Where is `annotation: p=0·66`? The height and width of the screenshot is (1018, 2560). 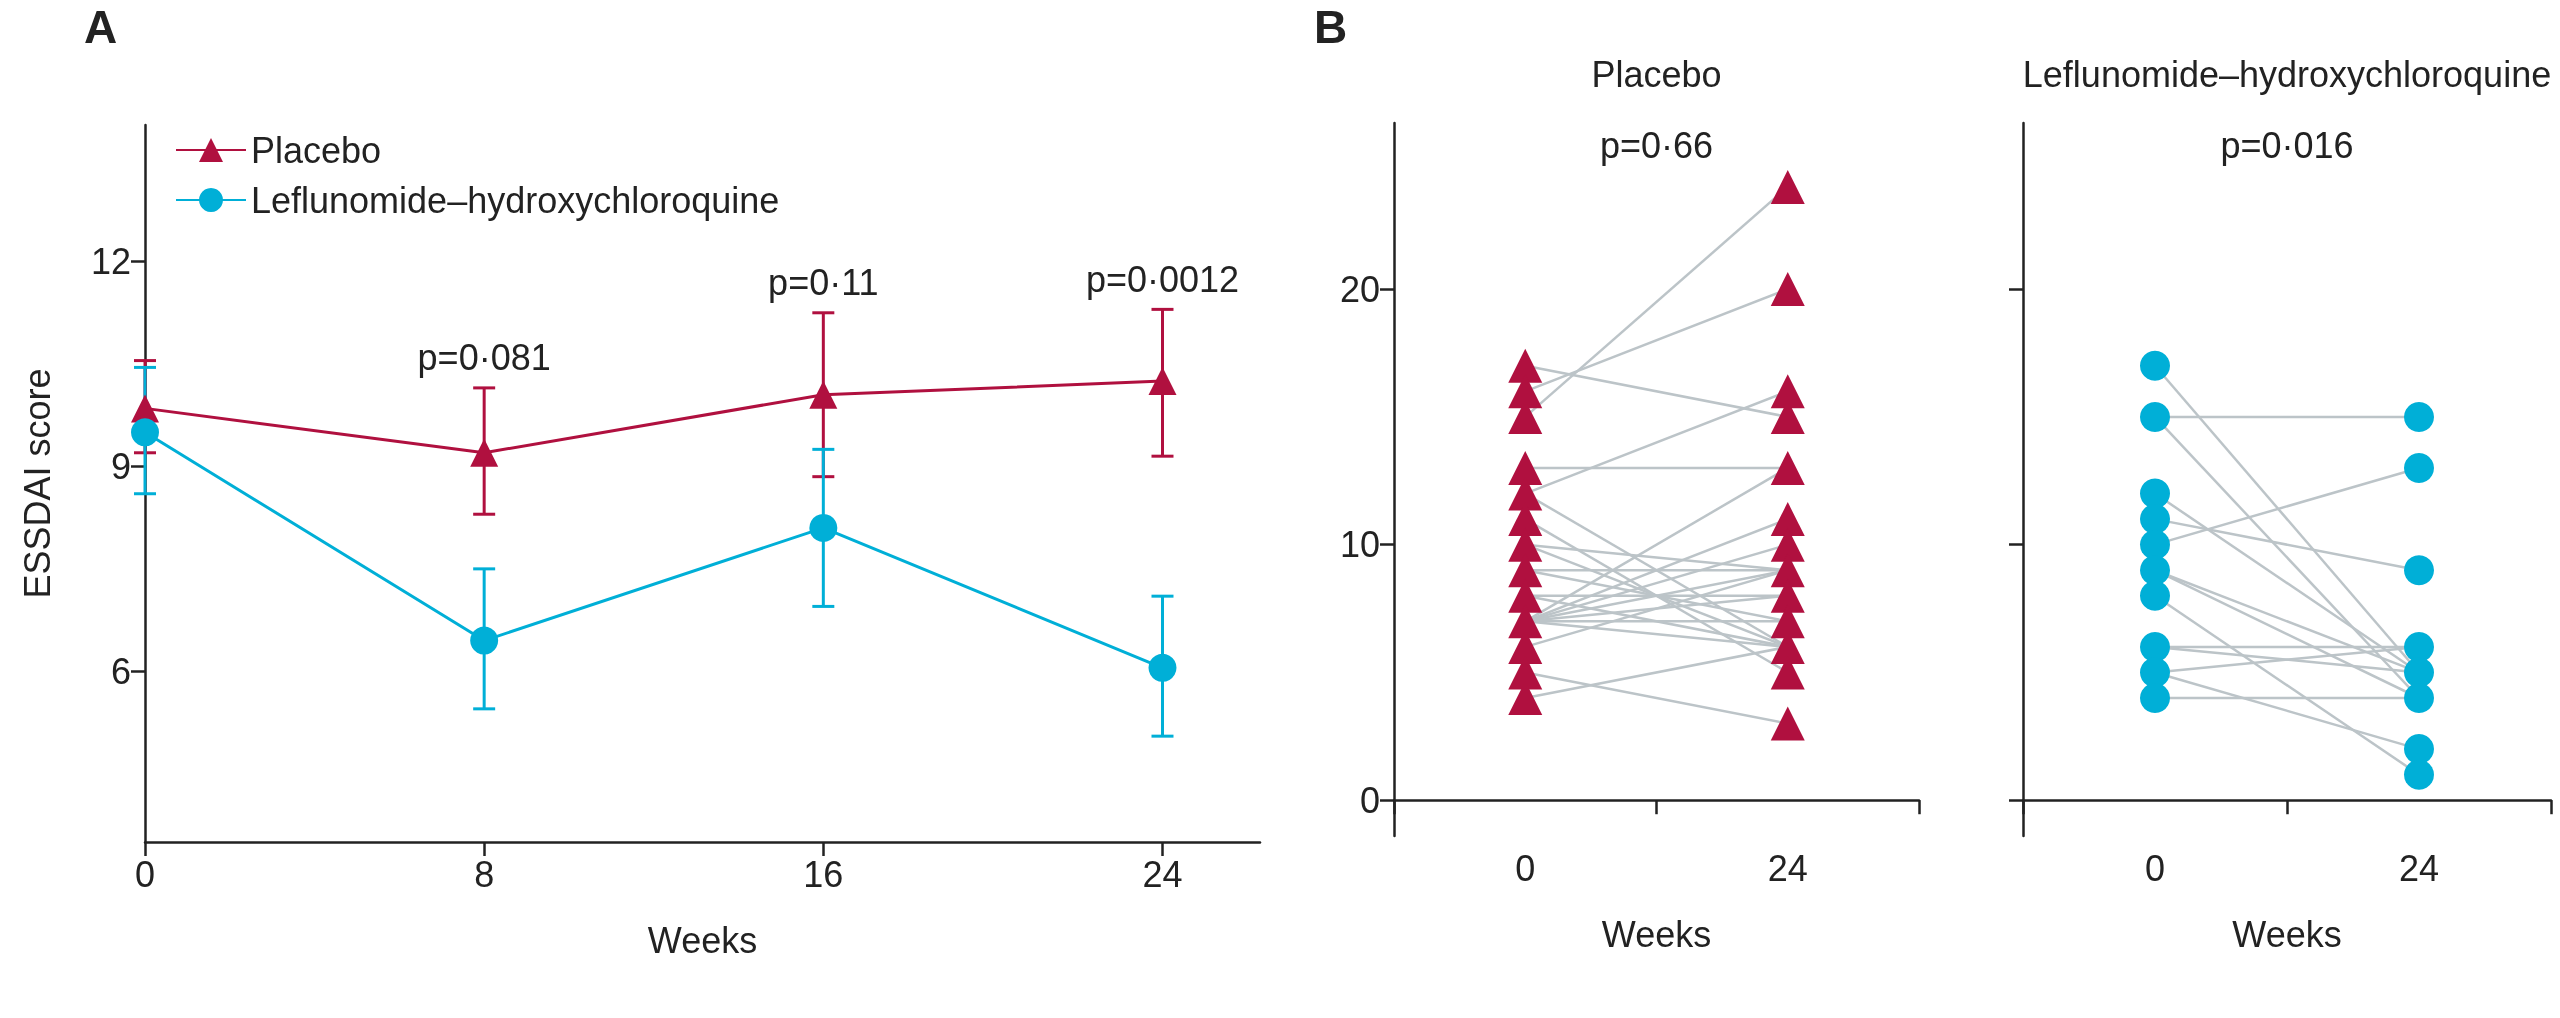 annotation: p=0·66 is located at coordinates (1656, 145).